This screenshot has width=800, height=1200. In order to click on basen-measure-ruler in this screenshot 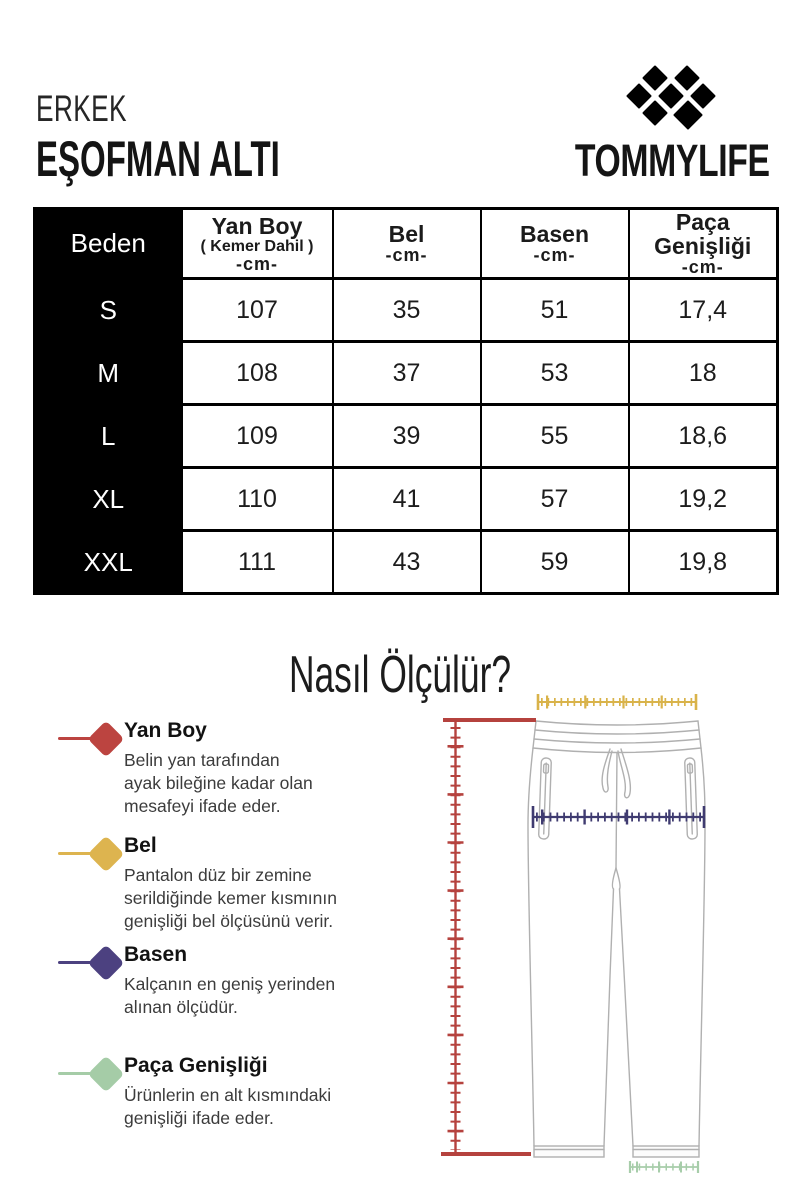, I will do `click(618, 817)`.